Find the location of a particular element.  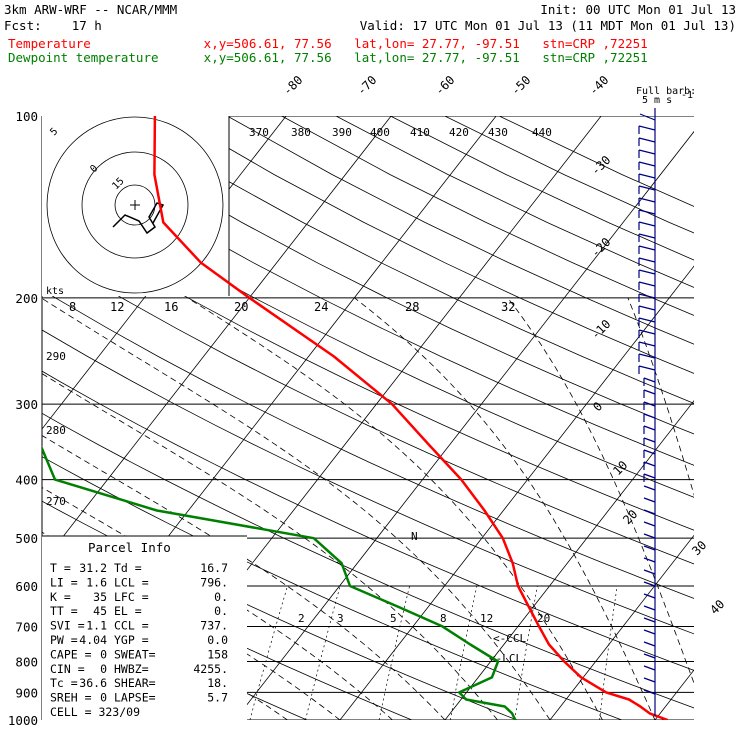

parcel-info-cell: SWEAT= is located at coordinates (135, 654).